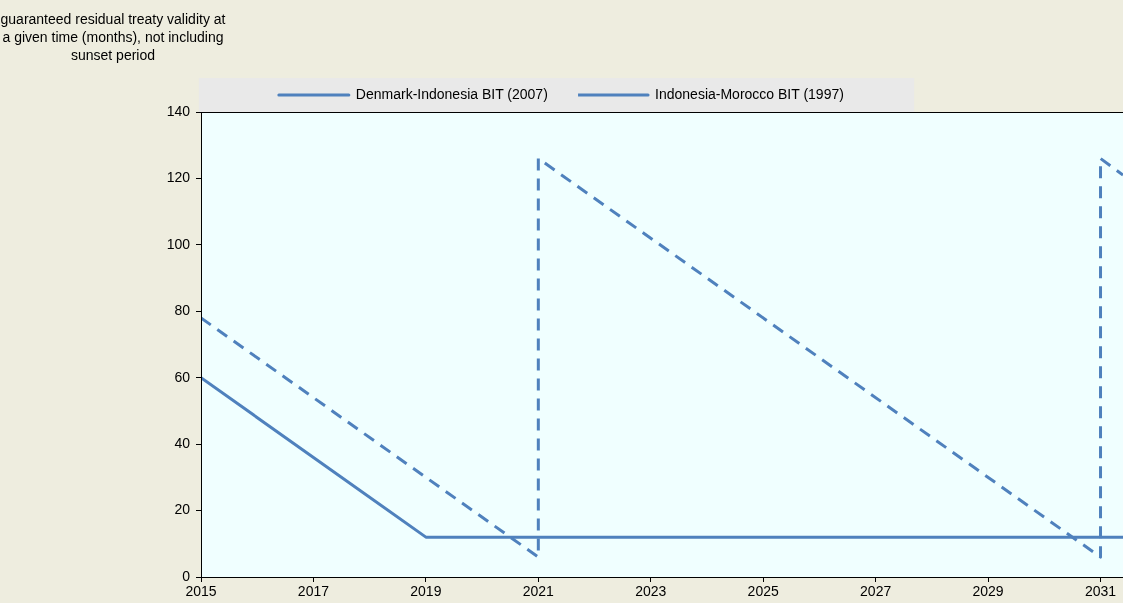  I want to click on x-tick-label: 2021, so click(538, 591).